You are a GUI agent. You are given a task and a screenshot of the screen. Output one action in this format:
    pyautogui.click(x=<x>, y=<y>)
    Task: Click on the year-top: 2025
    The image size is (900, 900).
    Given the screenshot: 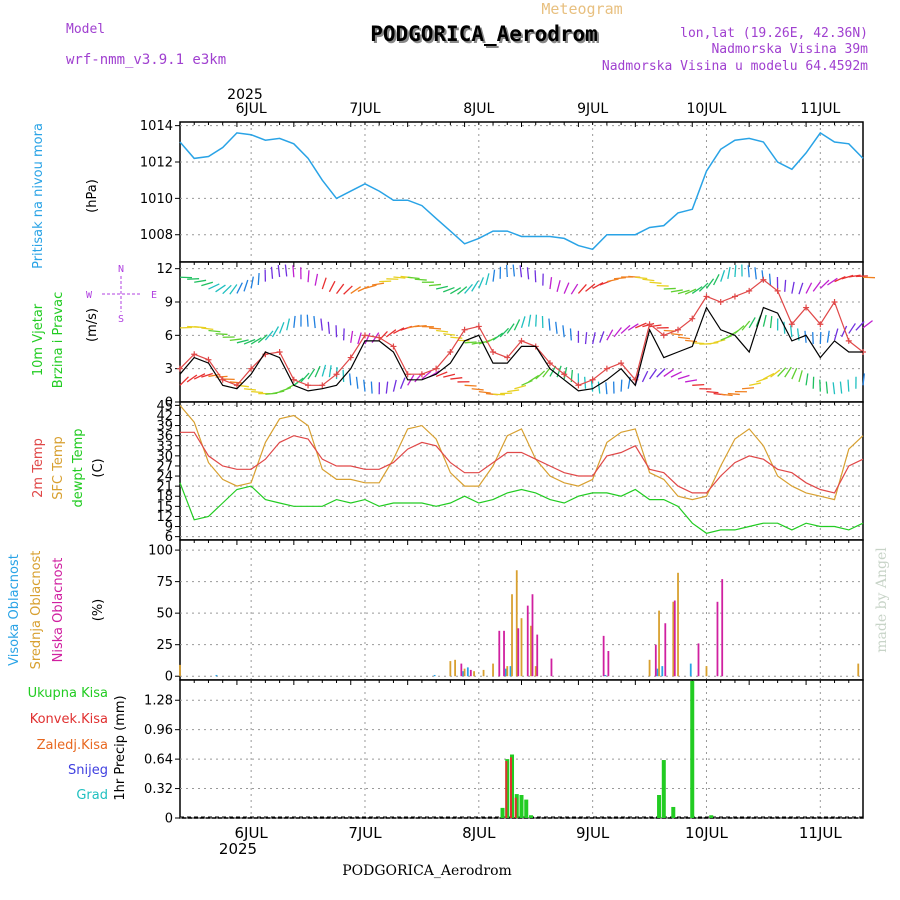 What is the action you would take?
    pyautogui.click(x=245, y=95)
    